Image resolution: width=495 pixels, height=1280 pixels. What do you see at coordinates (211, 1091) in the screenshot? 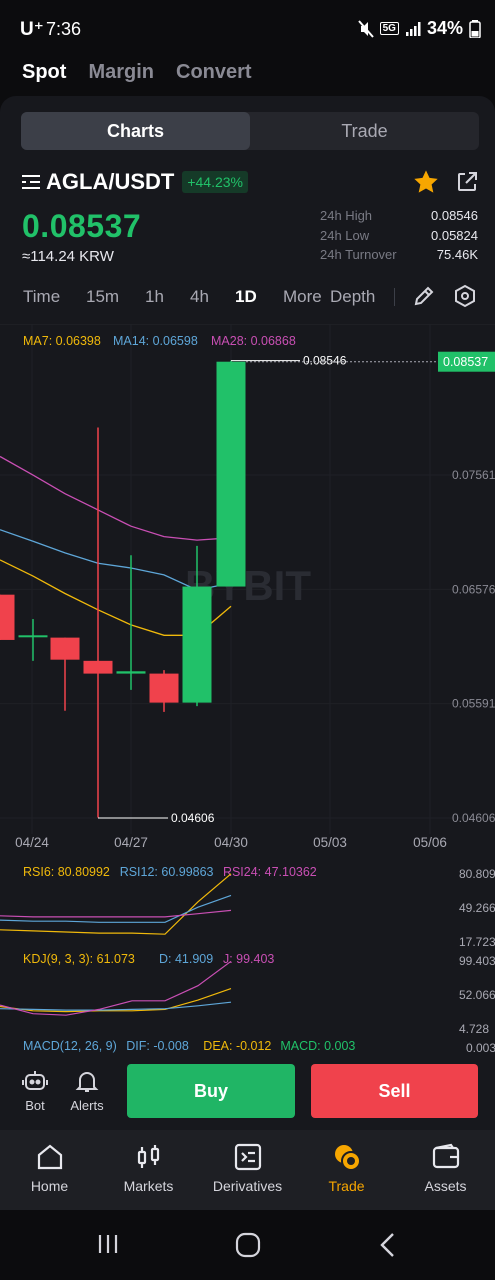
I see `buy-button: Buy` at bounding box center [211, 1091].